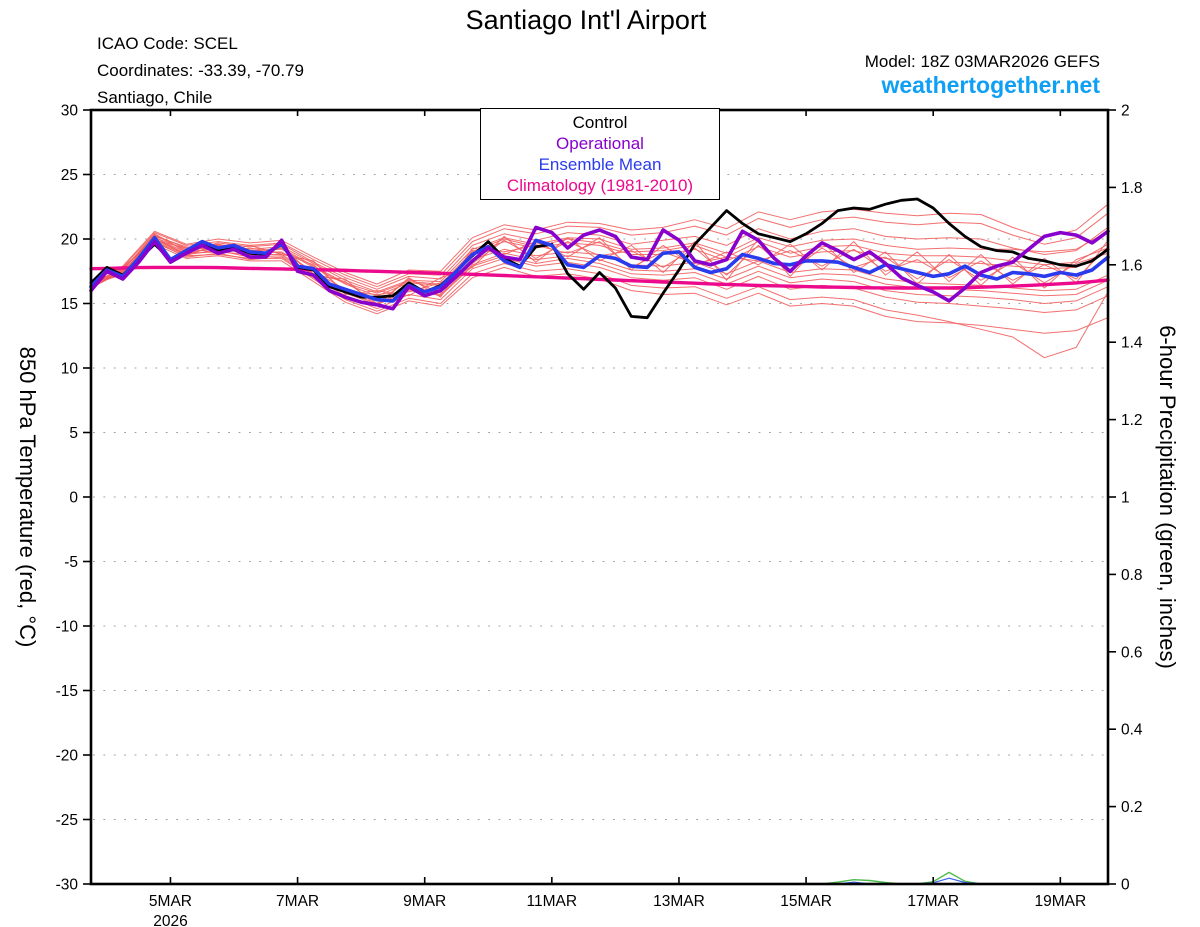  I want to click on left-axis-tick-label: 15, so click(69, 304).